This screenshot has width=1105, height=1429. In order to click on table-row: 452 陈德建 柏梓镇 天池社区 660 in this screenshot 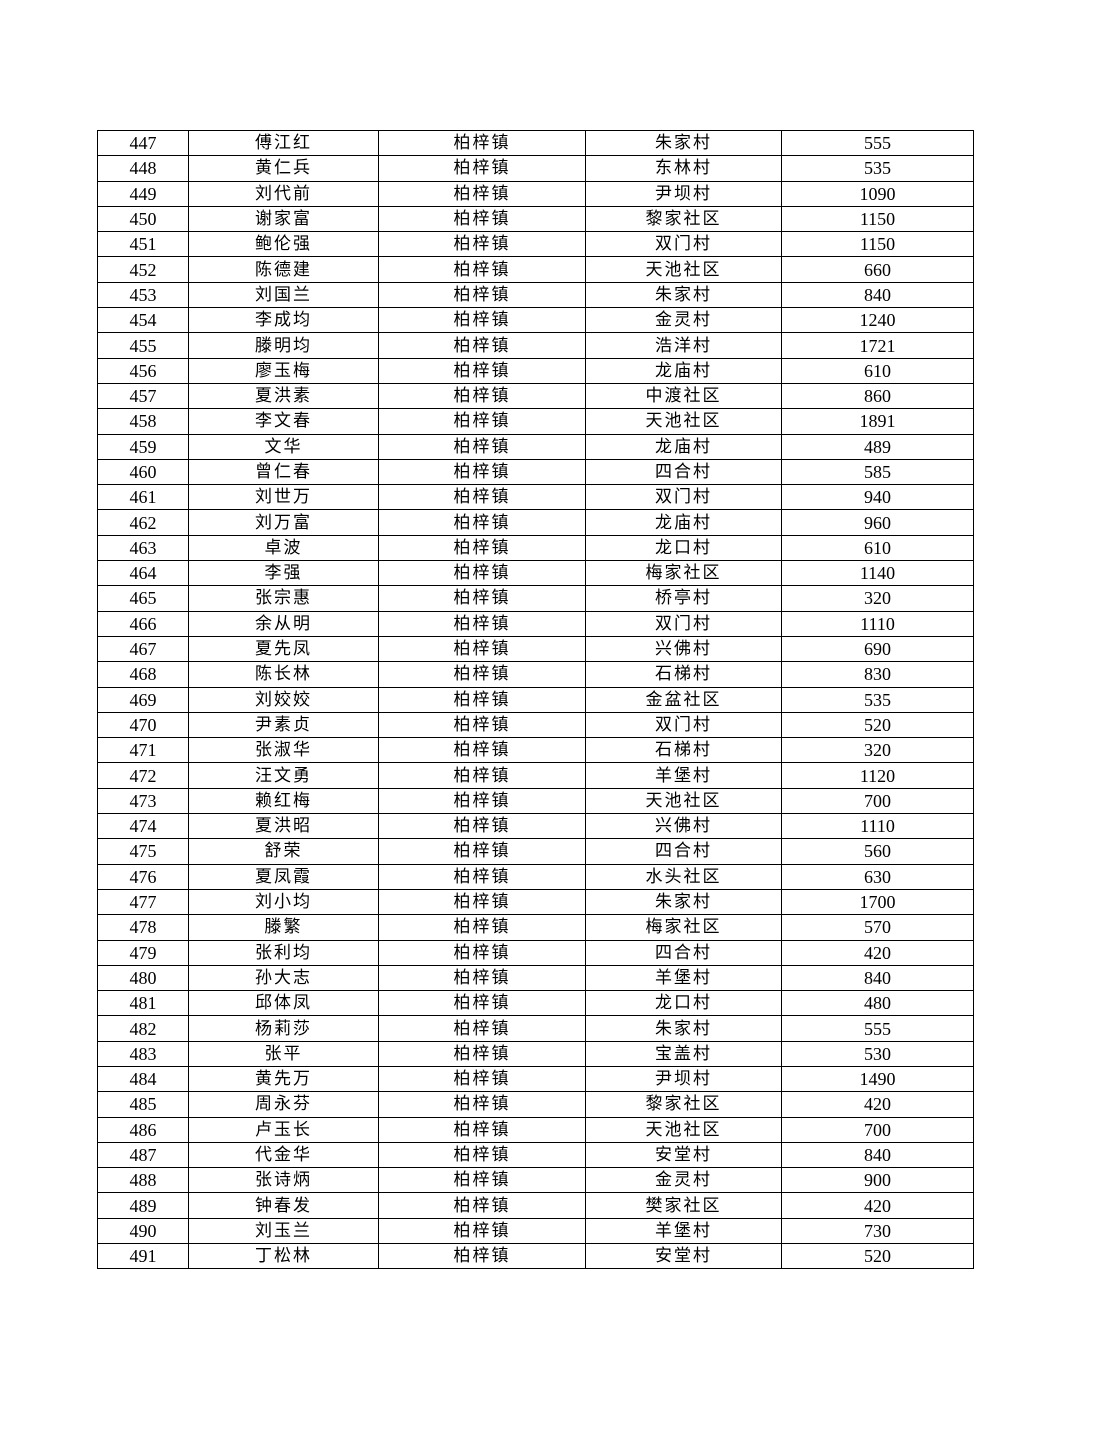, I will do `click(535, 269)`.